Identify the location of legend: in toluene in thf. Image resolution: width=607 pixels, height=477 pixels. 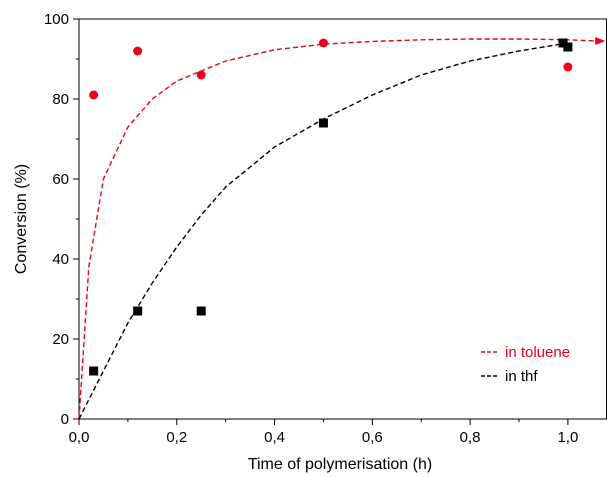
(525, 364).